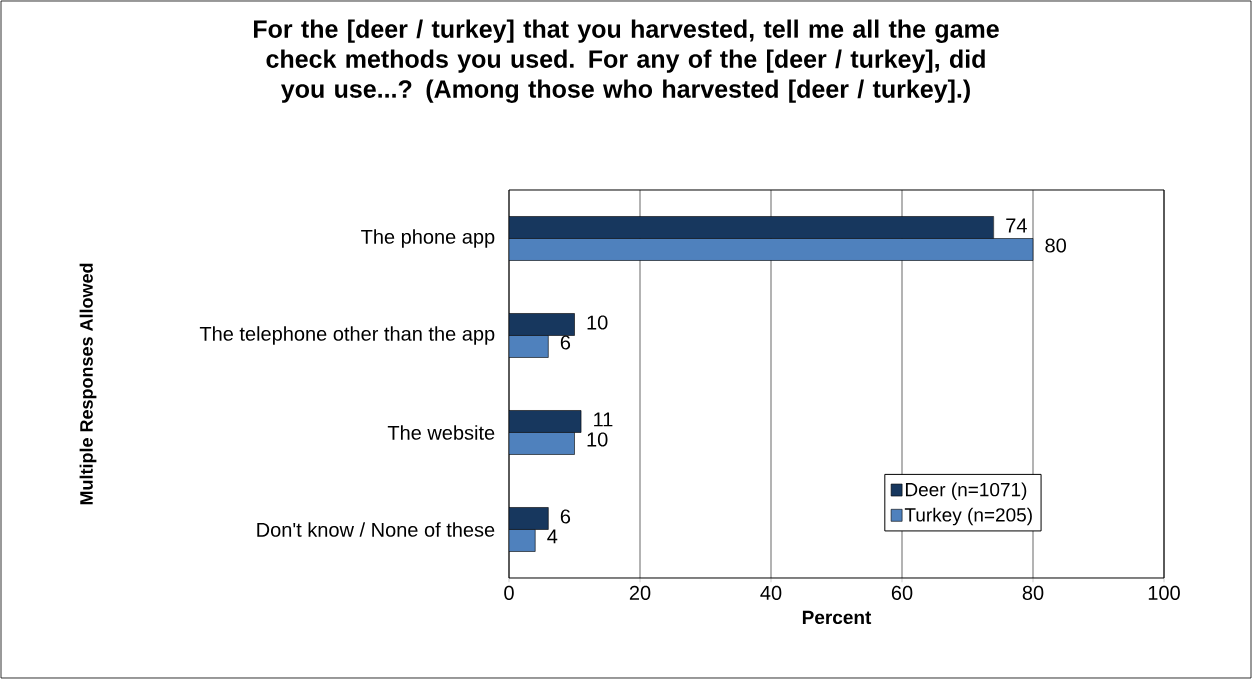 This screenshot has height=679, width=1252. I want to click on y-tick-label: The phone app, so click(428, 238).